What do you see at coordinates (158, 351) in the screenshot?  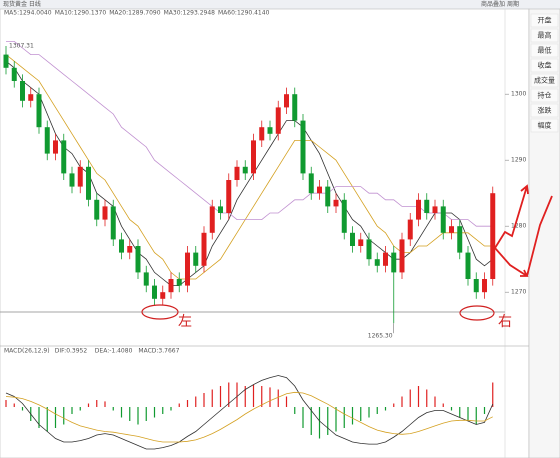 I see `legend-text: MACD:3.7667` at bounding box center [158, 351].